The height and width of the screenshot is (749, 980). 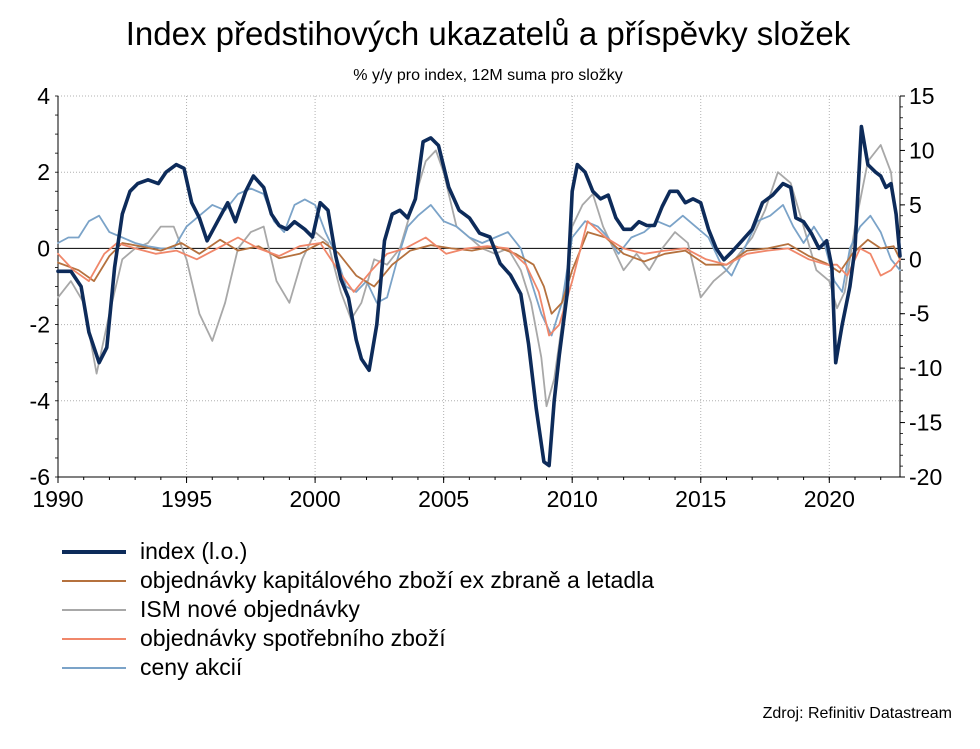 What do you see at coordinates (194, 551) in the screenshot?
I see `legend-label-index: index (l.o.)` at bounding box center [194, 551].